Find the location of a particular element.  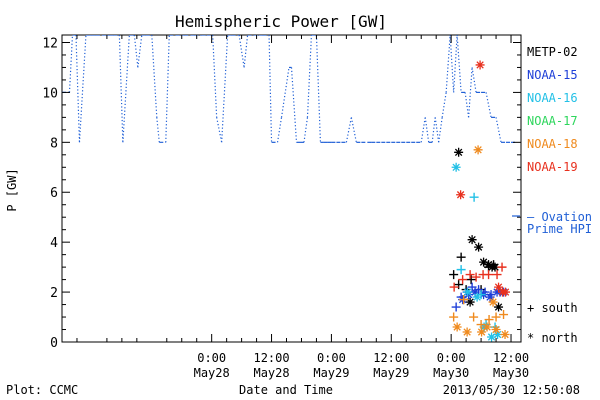

y-tick-label: 2 is located at coordinates (54, 293).